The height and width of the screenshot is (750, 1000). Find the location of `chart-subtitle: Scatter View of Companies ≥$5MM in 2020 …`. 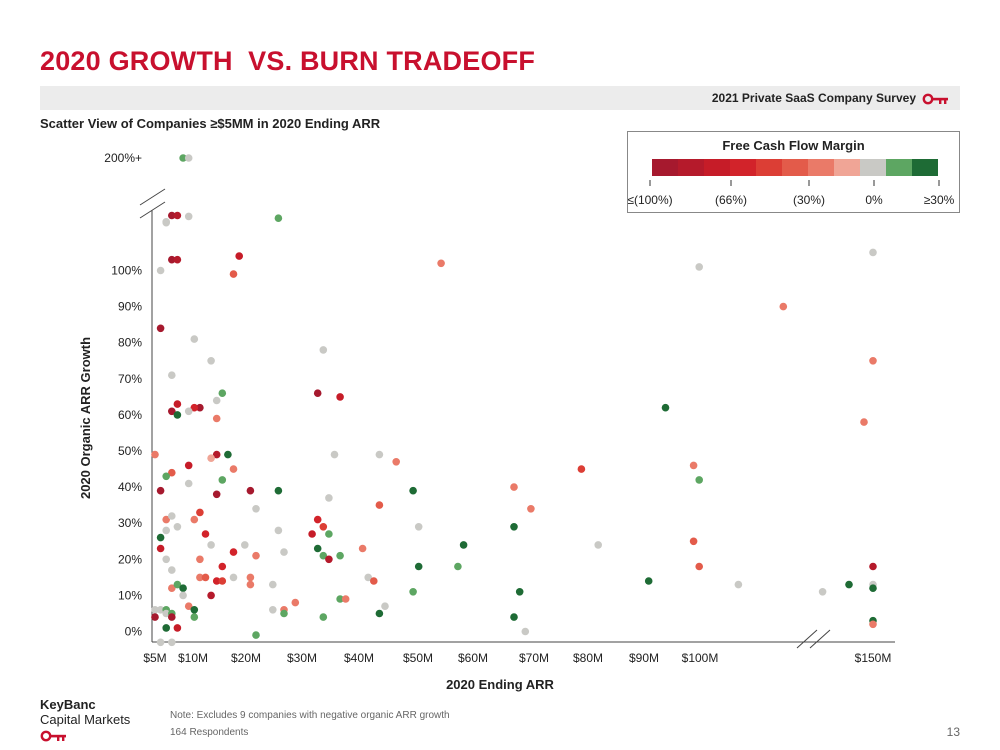

chart-subtitle: Scatter View of Companies ≥$5MM in 2020 … is located at coordinates (210, 123).